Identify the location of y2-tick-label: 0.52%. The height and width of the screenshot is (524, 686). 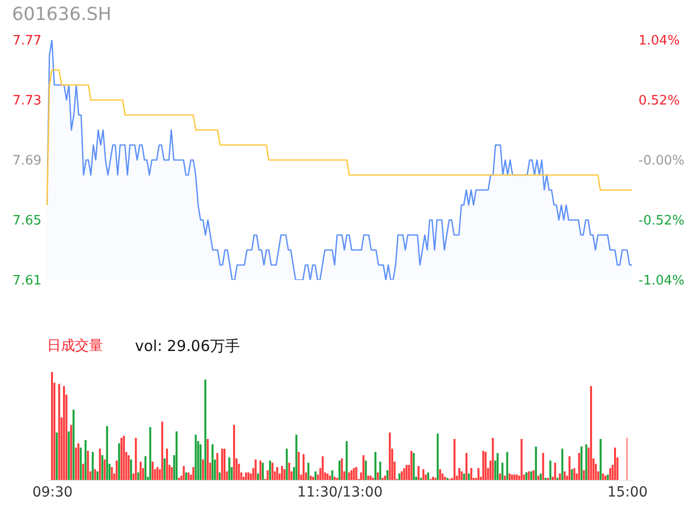
(659, 101).